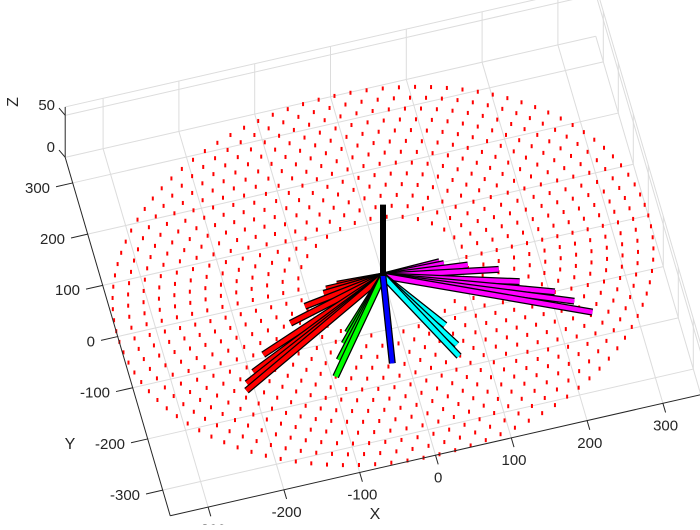  What do you see at coordinates (375, 514) in the screenshot?
I see `x-axis-label: X` at bounding box center [375, 514].